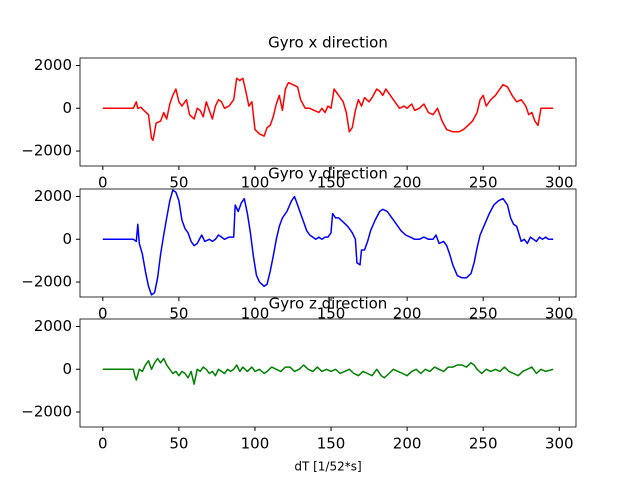  I want to click on x-axis-label: dT [1/52*s], so click(327, 467).